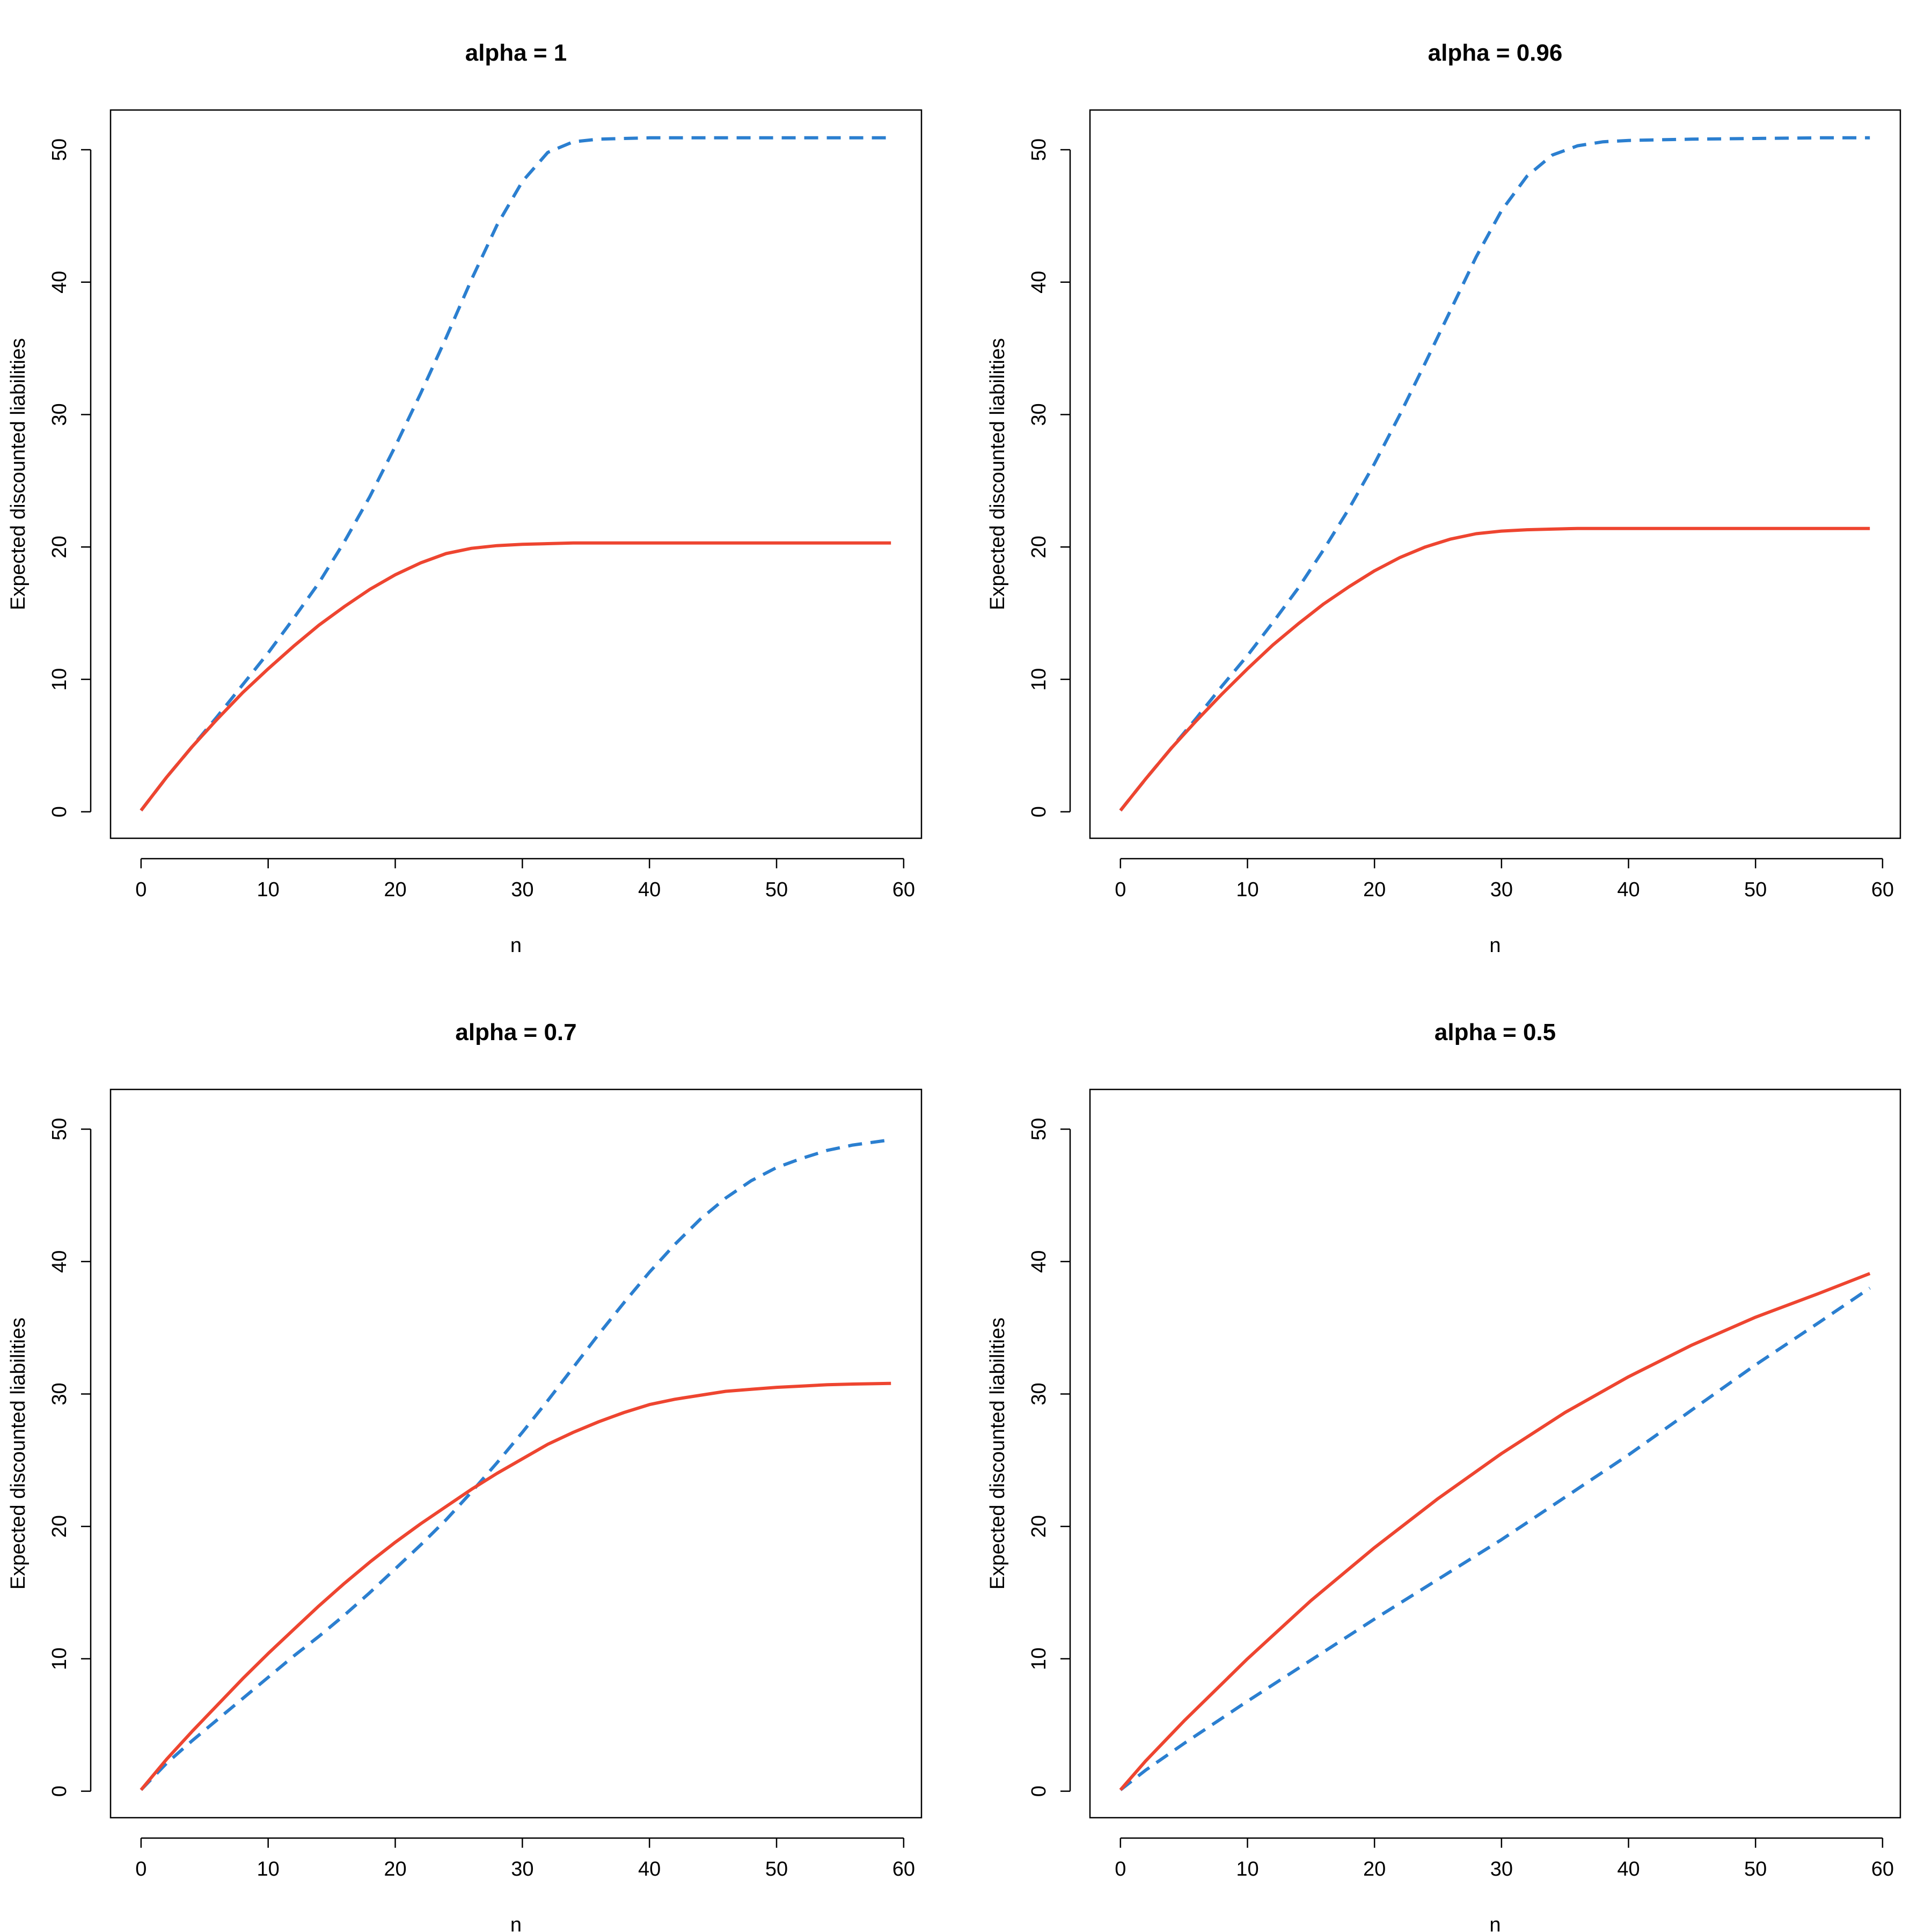 This screenshot has height=1932, width=1932. Describe the element at coordinates (516, 53) in the screenshot. I see `panel-title: alpha = 1` at that location.